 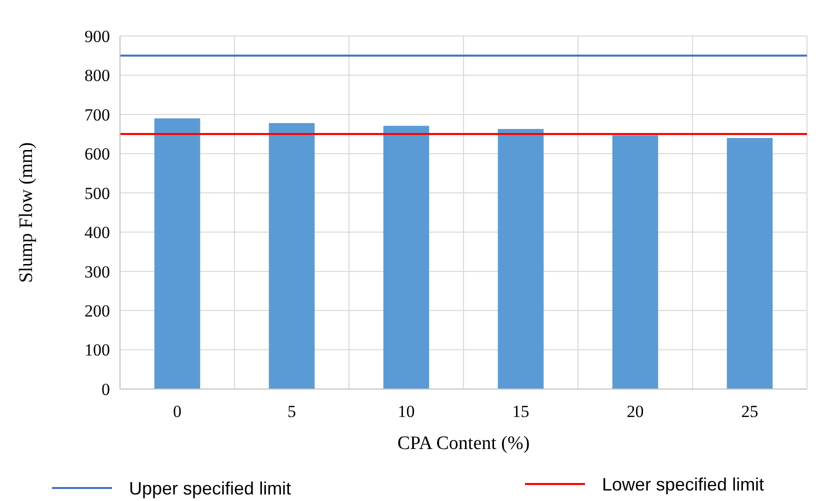 What do you see at coordinates (106, 389) in the screenshot?
I see `y-tick-label: 0` at bounding box center [106, 389].